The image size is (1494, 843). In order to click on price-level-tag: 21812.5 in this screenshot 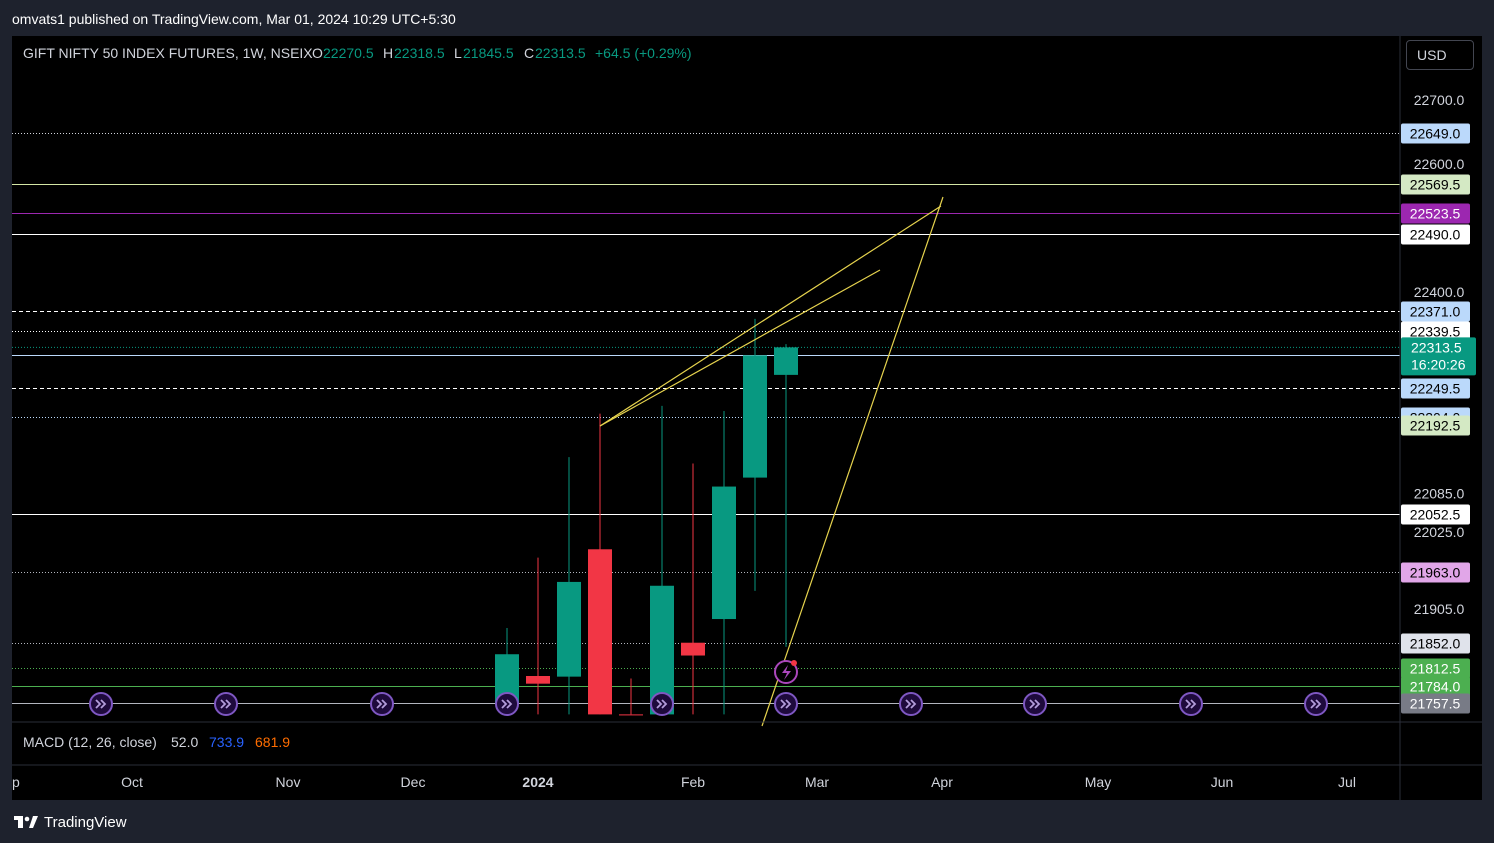, I will do `click(1435, 668)`.